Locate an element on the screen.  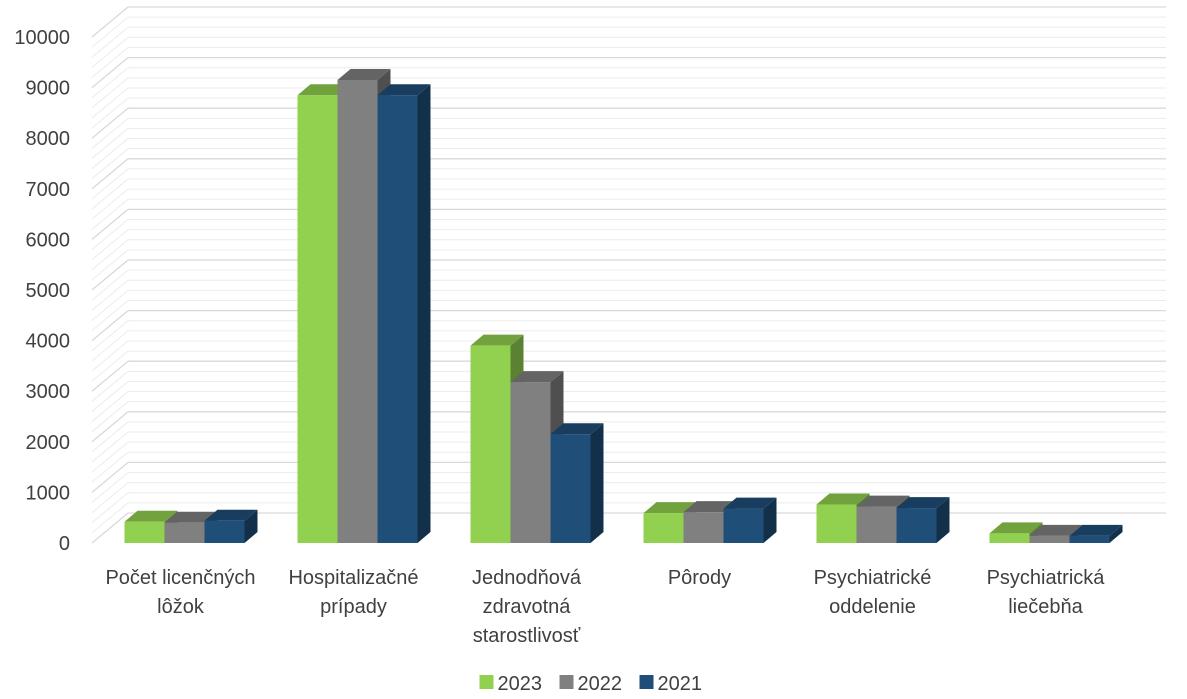
category-label: Psychiatrické oddelenie is located at coordinates (873, 592).